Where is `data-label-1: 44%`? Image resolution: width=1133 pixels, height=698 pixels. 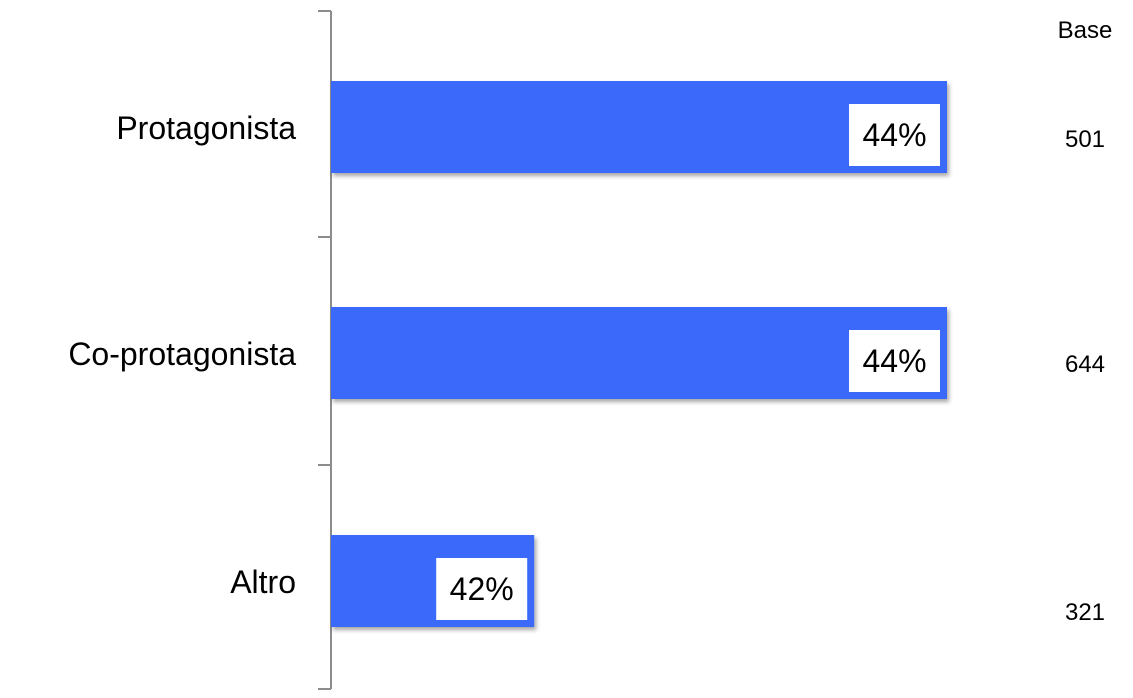
data-label-1: 44% is located at coordinates (894, 135).